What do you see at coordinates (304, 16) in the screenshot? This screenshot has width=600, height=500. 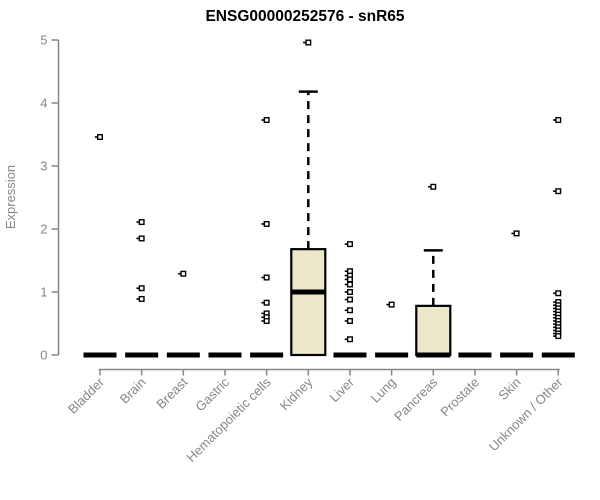 I see `chart-title: ENSG00000252576 - snR65` at bounding box center [304, 16].